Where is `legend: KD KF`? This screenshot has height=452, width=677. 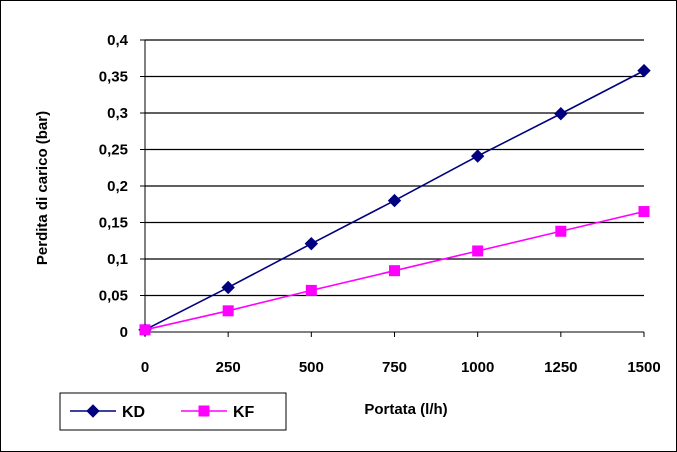
legend: KD KF is located at coordinates (173, 411).